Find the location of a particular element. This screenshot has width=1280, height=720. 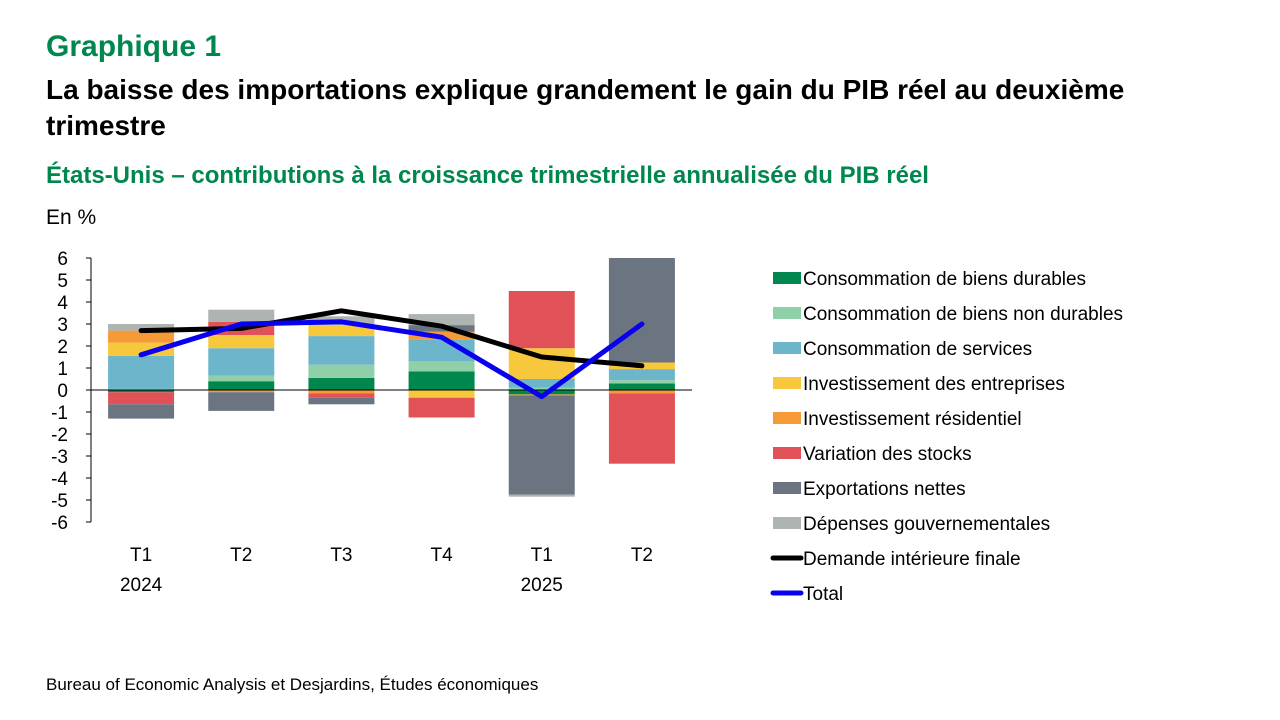

legend-label: Investissement résidentiel is located at coordinates (912, 419).